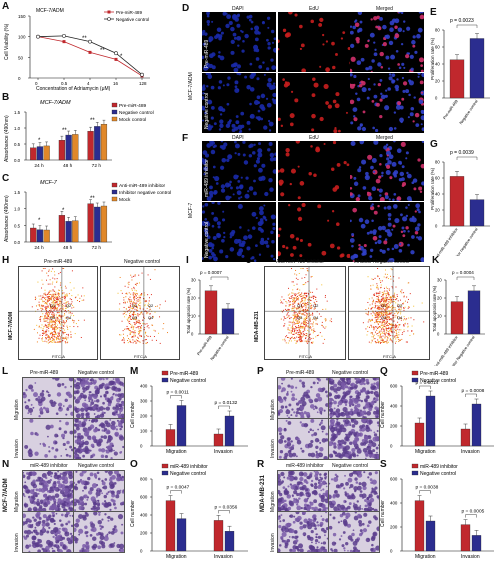  I want to click on panel-b-category-label: 48 h, so click(68, 166).